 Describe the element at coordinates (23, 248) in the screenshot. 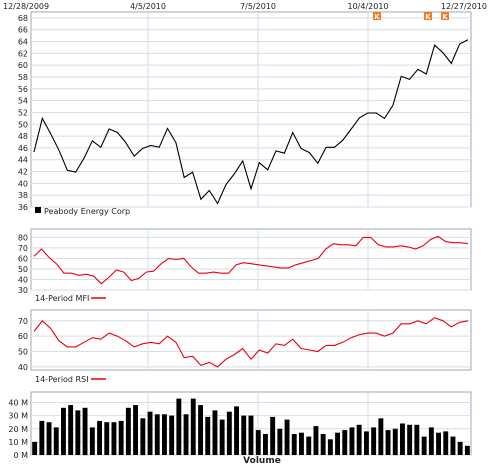

I see `mfi-y-tick-label: 70` at that location.